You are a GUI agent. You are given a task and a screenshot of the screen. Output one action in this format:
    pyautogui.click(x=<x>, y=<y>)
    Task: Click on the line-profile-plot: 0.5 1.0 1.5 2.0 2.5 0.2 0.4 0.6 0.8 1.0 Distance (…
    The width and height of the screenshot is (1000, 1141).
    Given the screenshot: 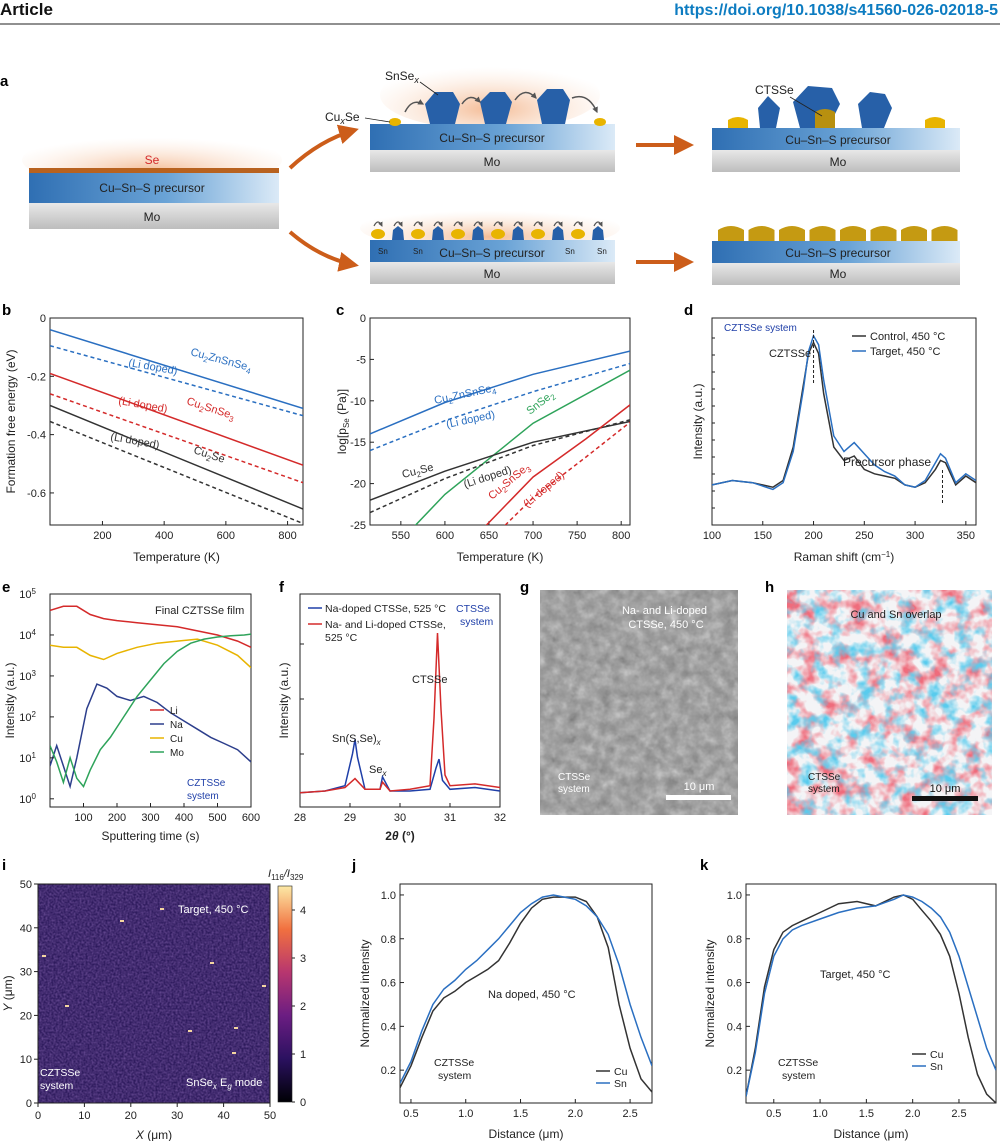 What is the action you would take?
    pyautogui.click(x=505, y=1012)
    